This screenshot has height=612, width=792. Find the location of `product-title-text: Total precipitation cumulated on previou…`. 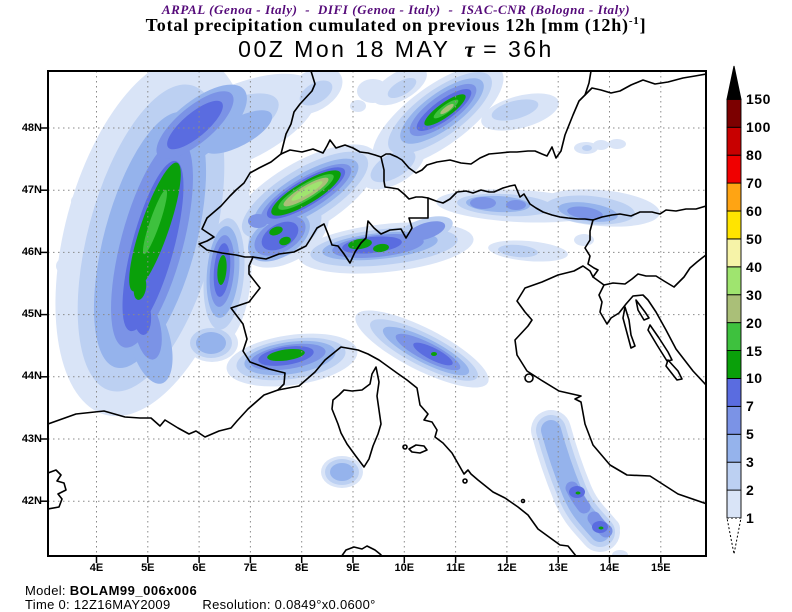

product-title-text: Total precipitation cumulated on previou… is located at coordinates (387, 25).